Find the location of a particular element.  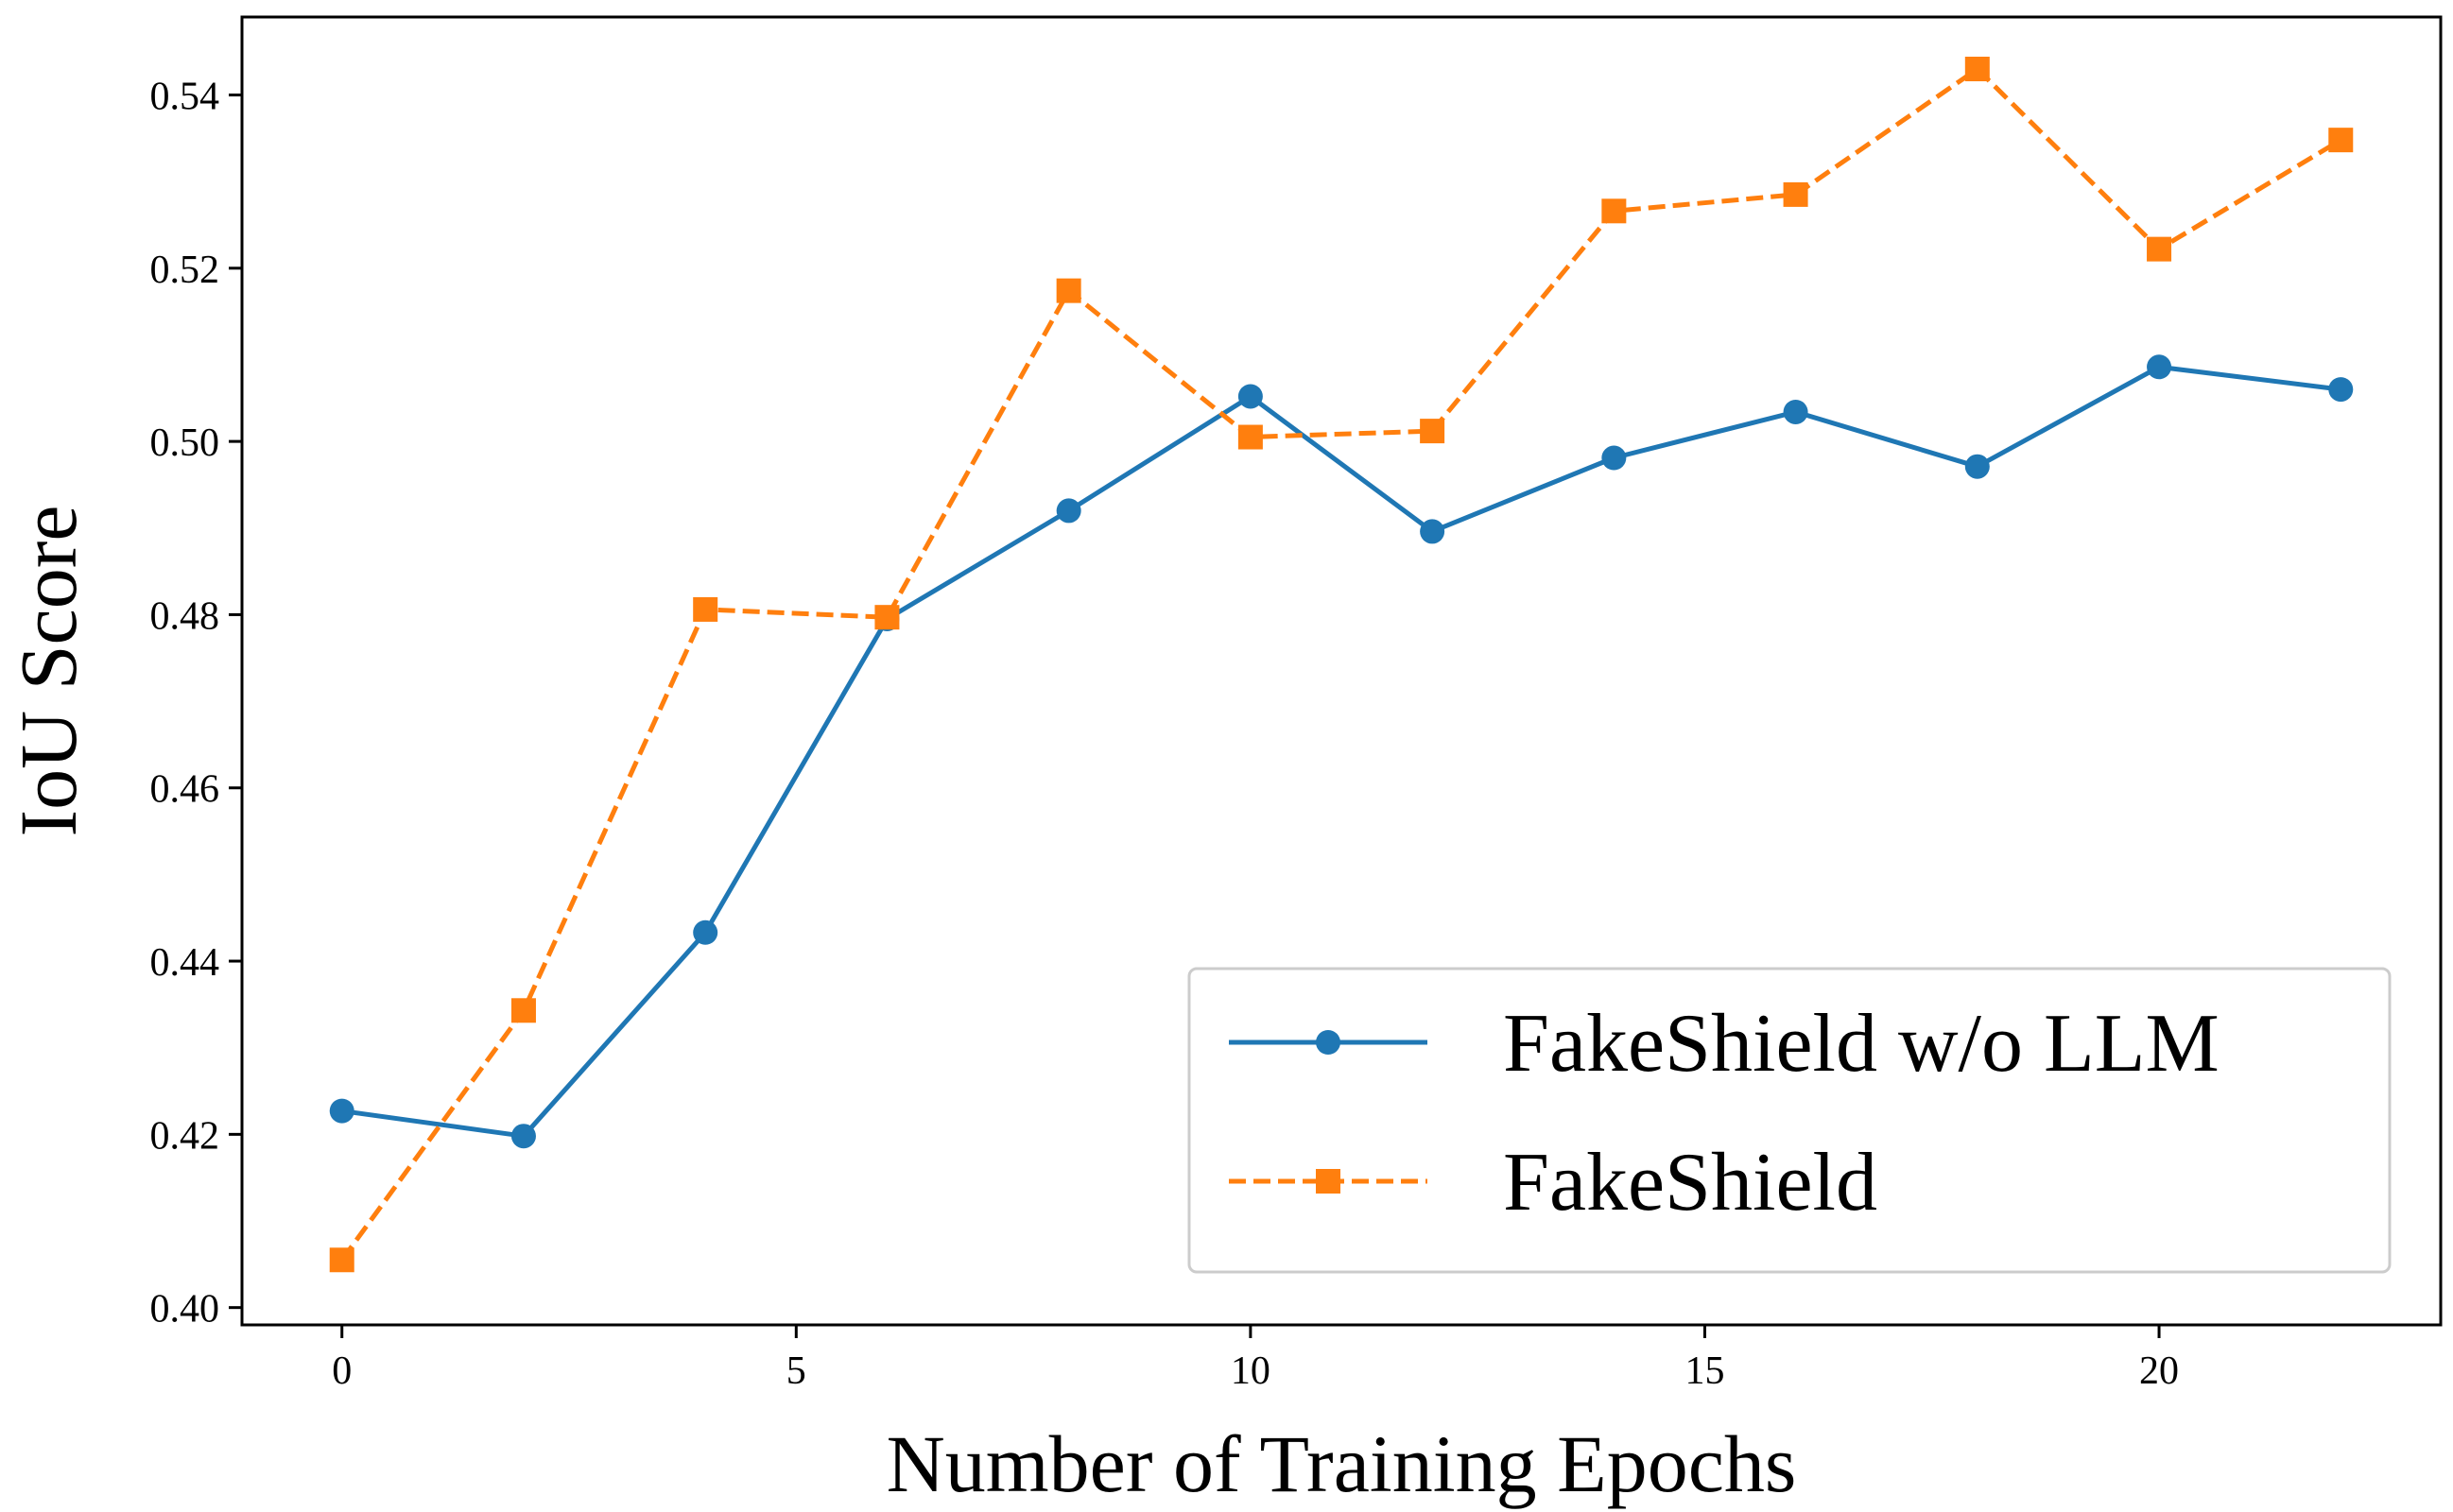

legend-box is located at coordinates (1789, 1120).